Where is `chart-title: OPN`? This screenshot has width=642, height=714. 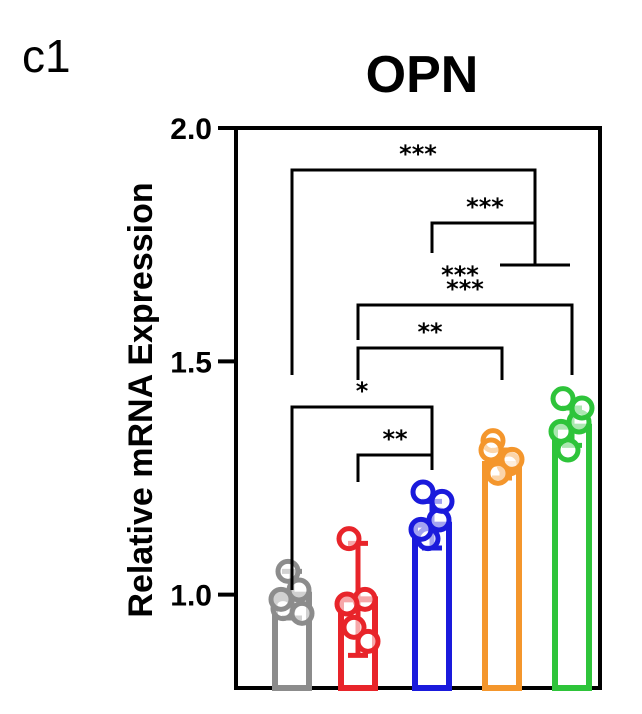 chart-title: OPN is located at coordinates (422, 75).